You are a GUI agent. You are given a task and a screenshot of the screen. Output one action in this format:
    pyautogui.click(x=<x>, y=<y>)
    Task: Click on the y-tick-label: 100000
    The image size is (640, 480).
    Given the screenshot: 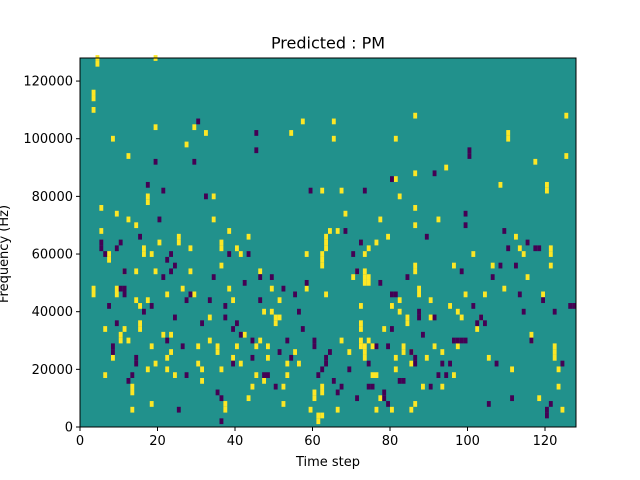 What is the action you would take?
    pyautogui.click(x=48, y=139)
    